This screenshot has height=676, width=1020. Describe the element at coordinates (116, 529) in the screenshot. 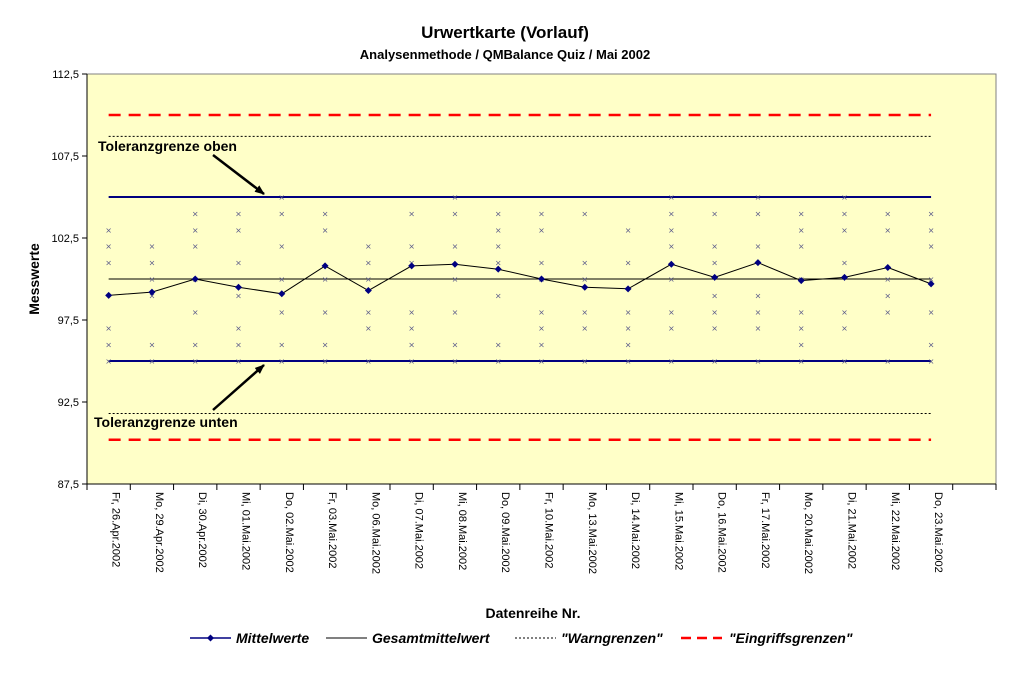

I see `x-tick-label: Fr, 26.Apr.2002` at that location.